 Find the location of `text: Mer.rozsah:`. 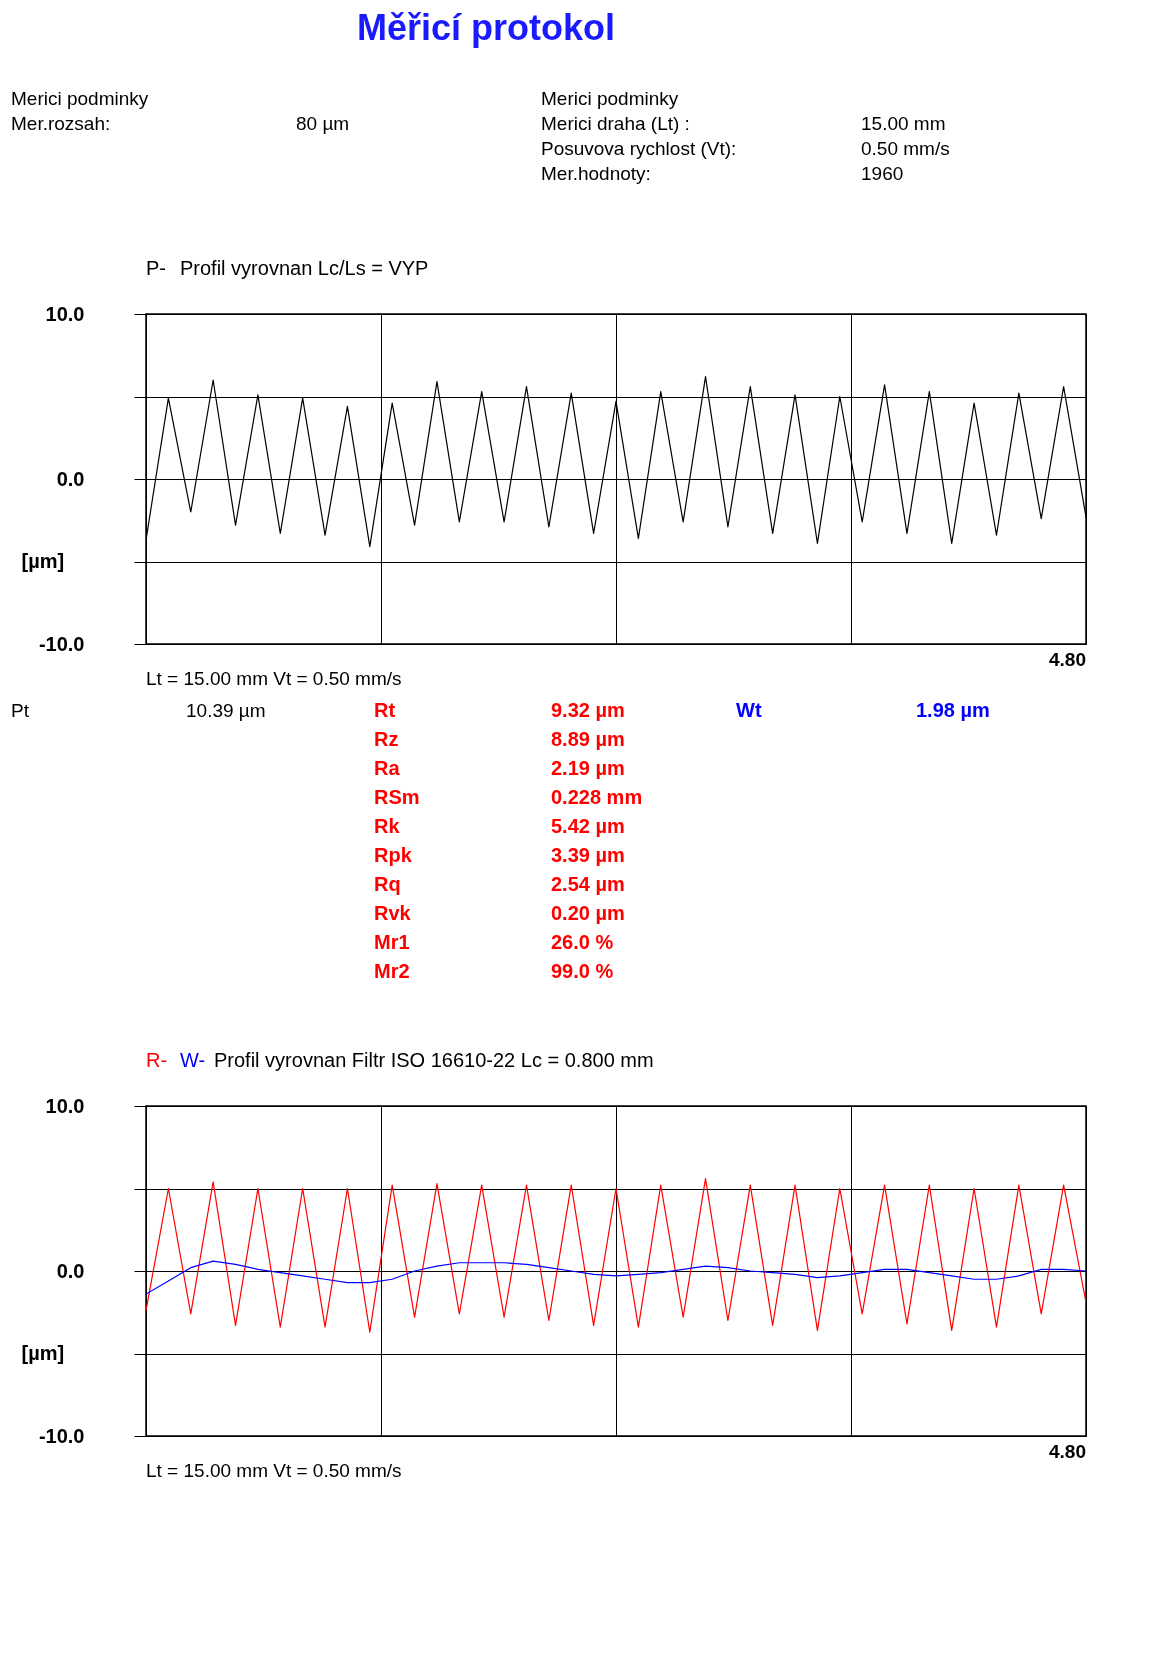

text: Mer.rozsah: is located at coordinates (61, 123).